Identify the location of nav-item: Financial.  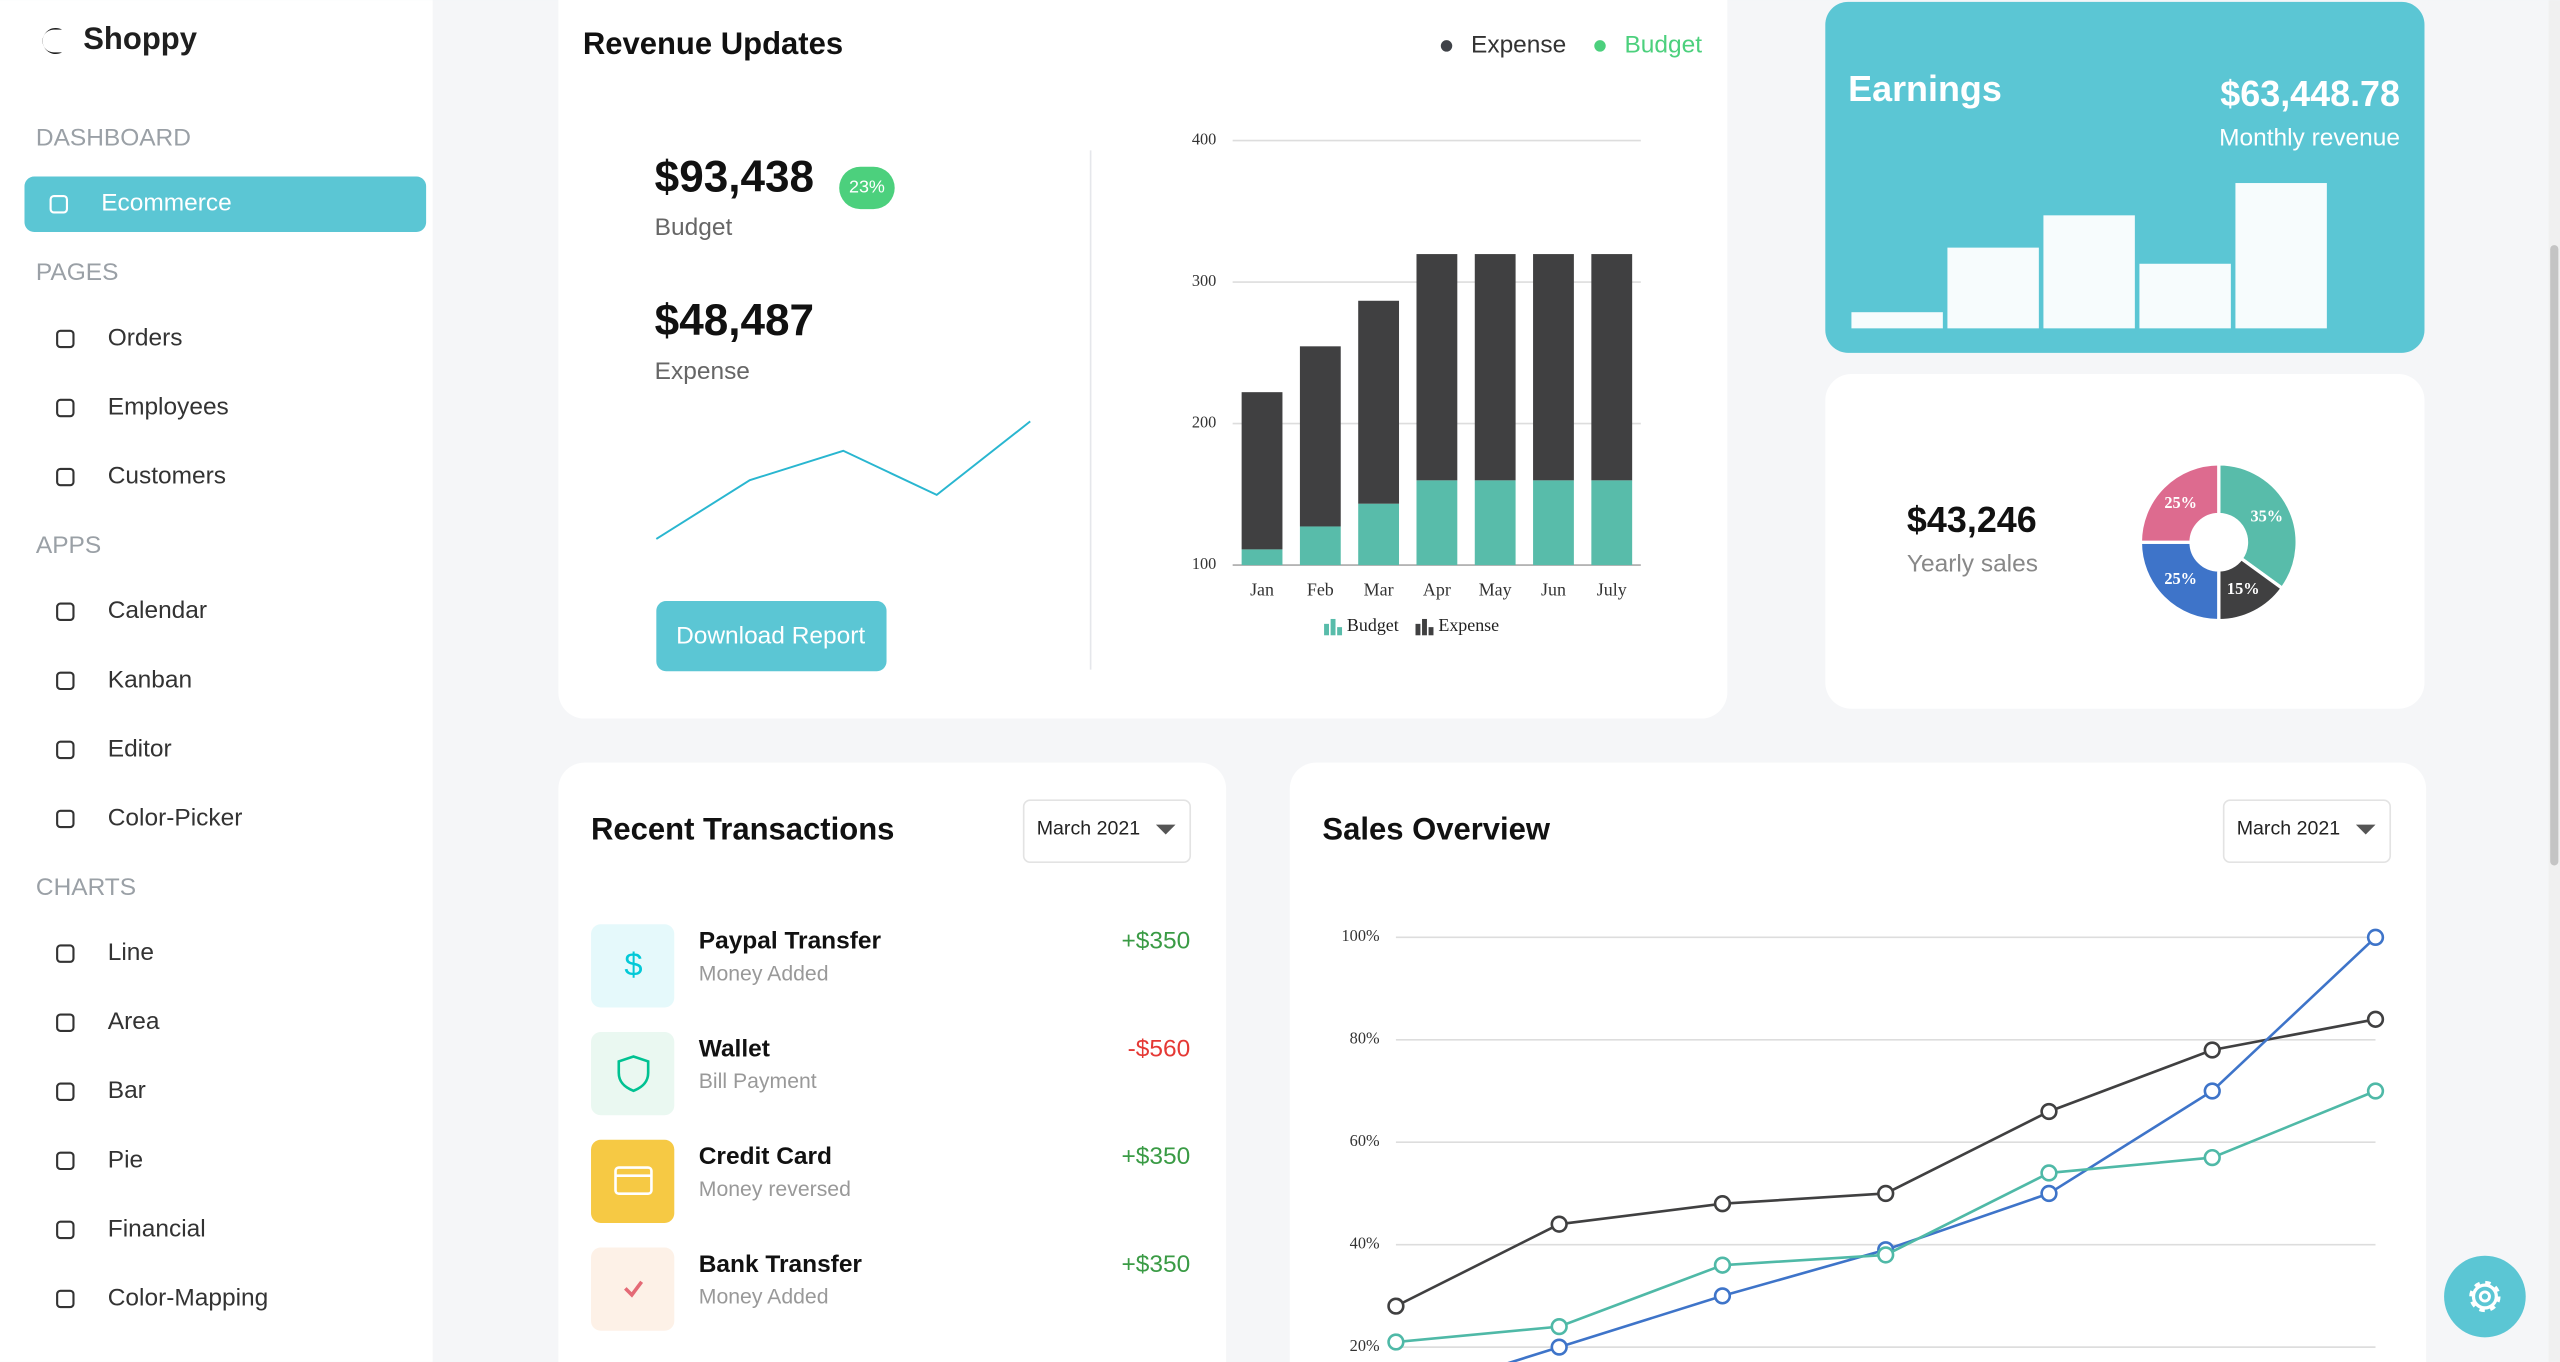
(131, 1228).